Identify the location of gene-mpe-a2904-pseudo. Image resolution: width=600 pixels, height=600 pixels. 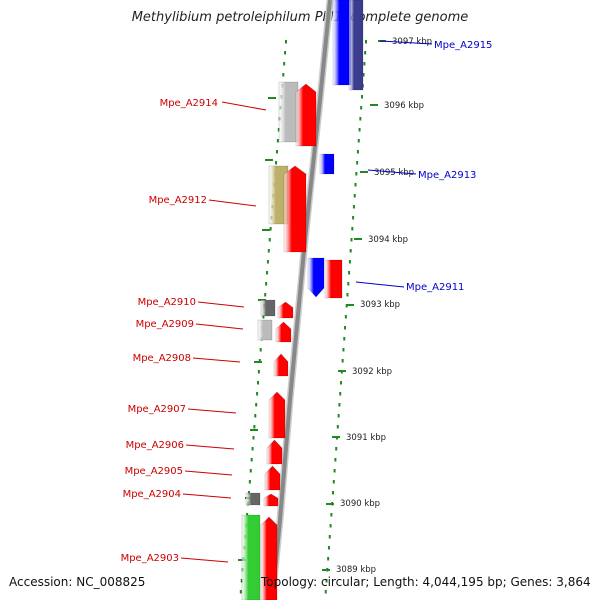
(253, 499).